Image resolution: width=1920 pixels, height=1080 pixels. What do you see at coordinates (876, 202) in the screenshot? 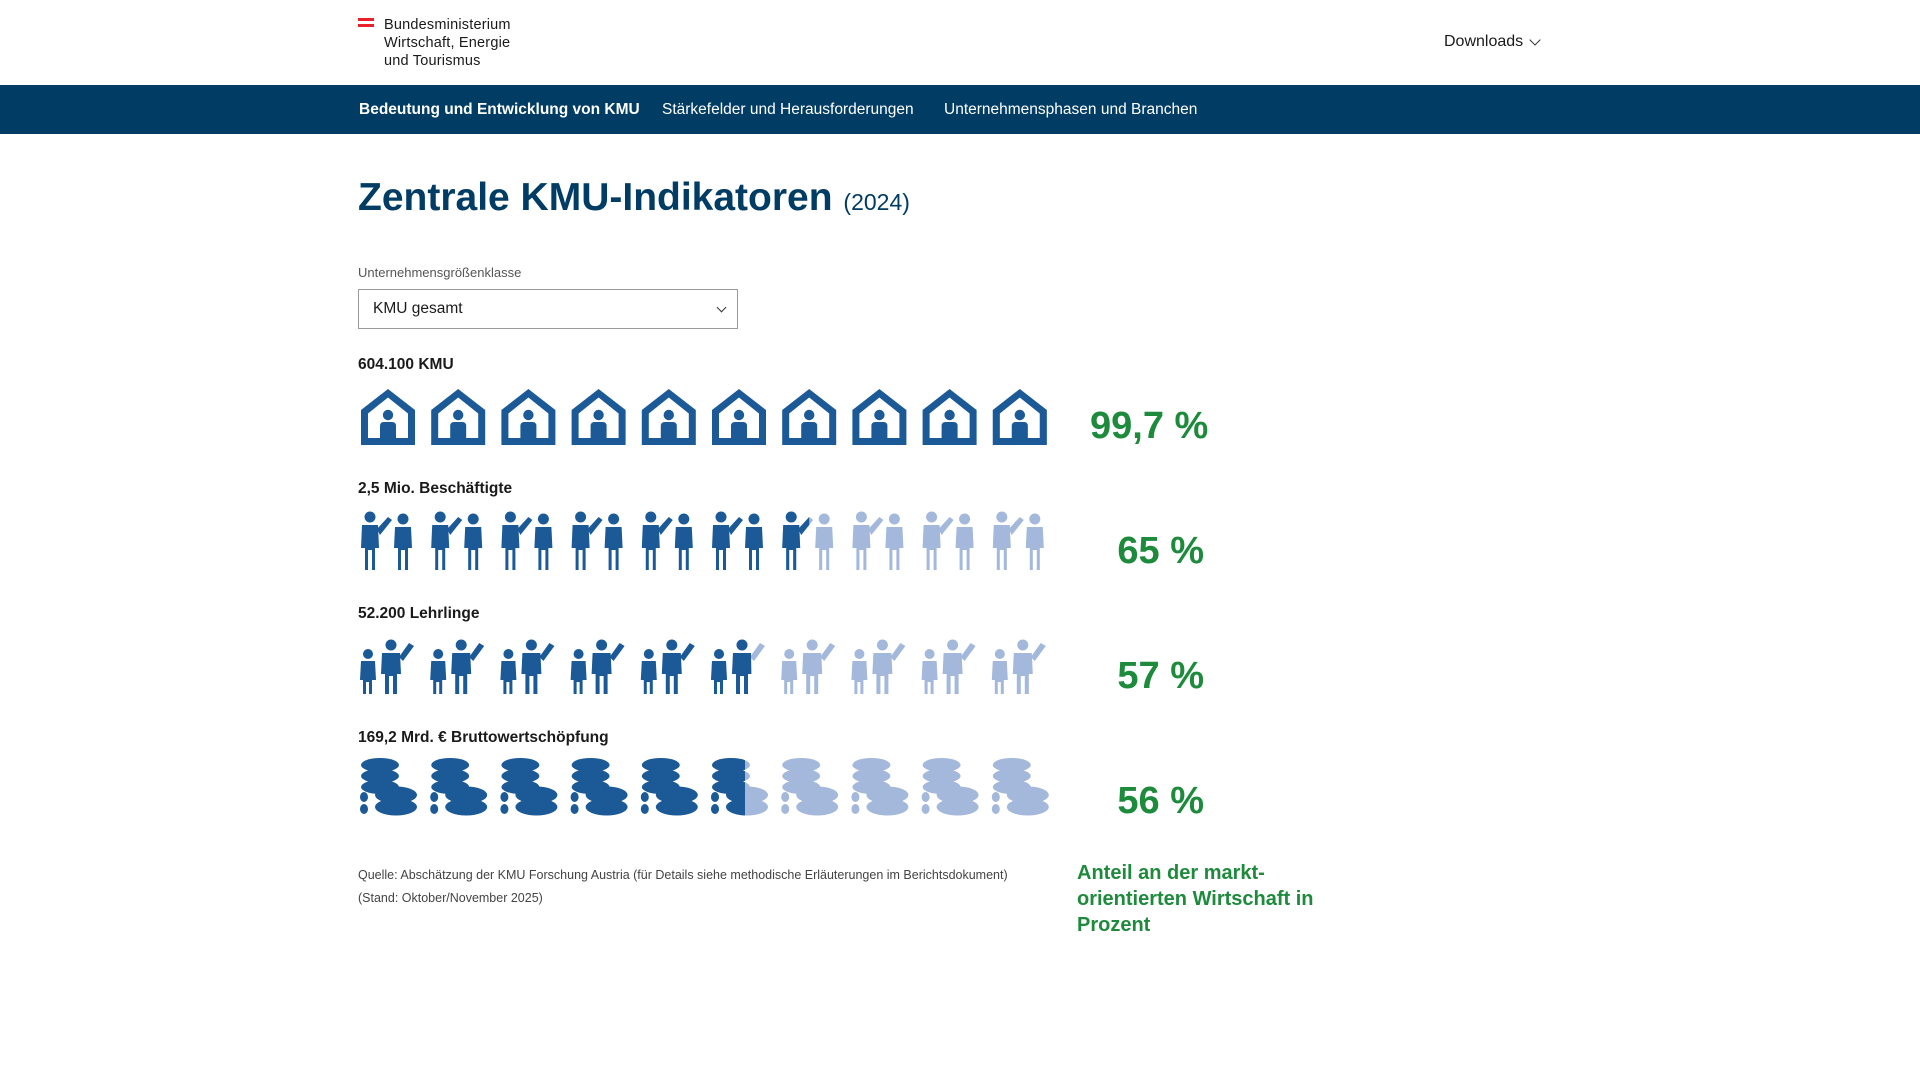
I see `page-title-year: (2024)` at bounding box center [876, 202].